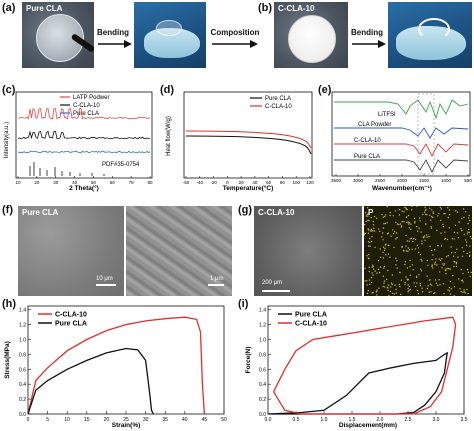  Describe the element at coordinates (310, 182) in the screenshot. I see `tick-label: 120` at that location.